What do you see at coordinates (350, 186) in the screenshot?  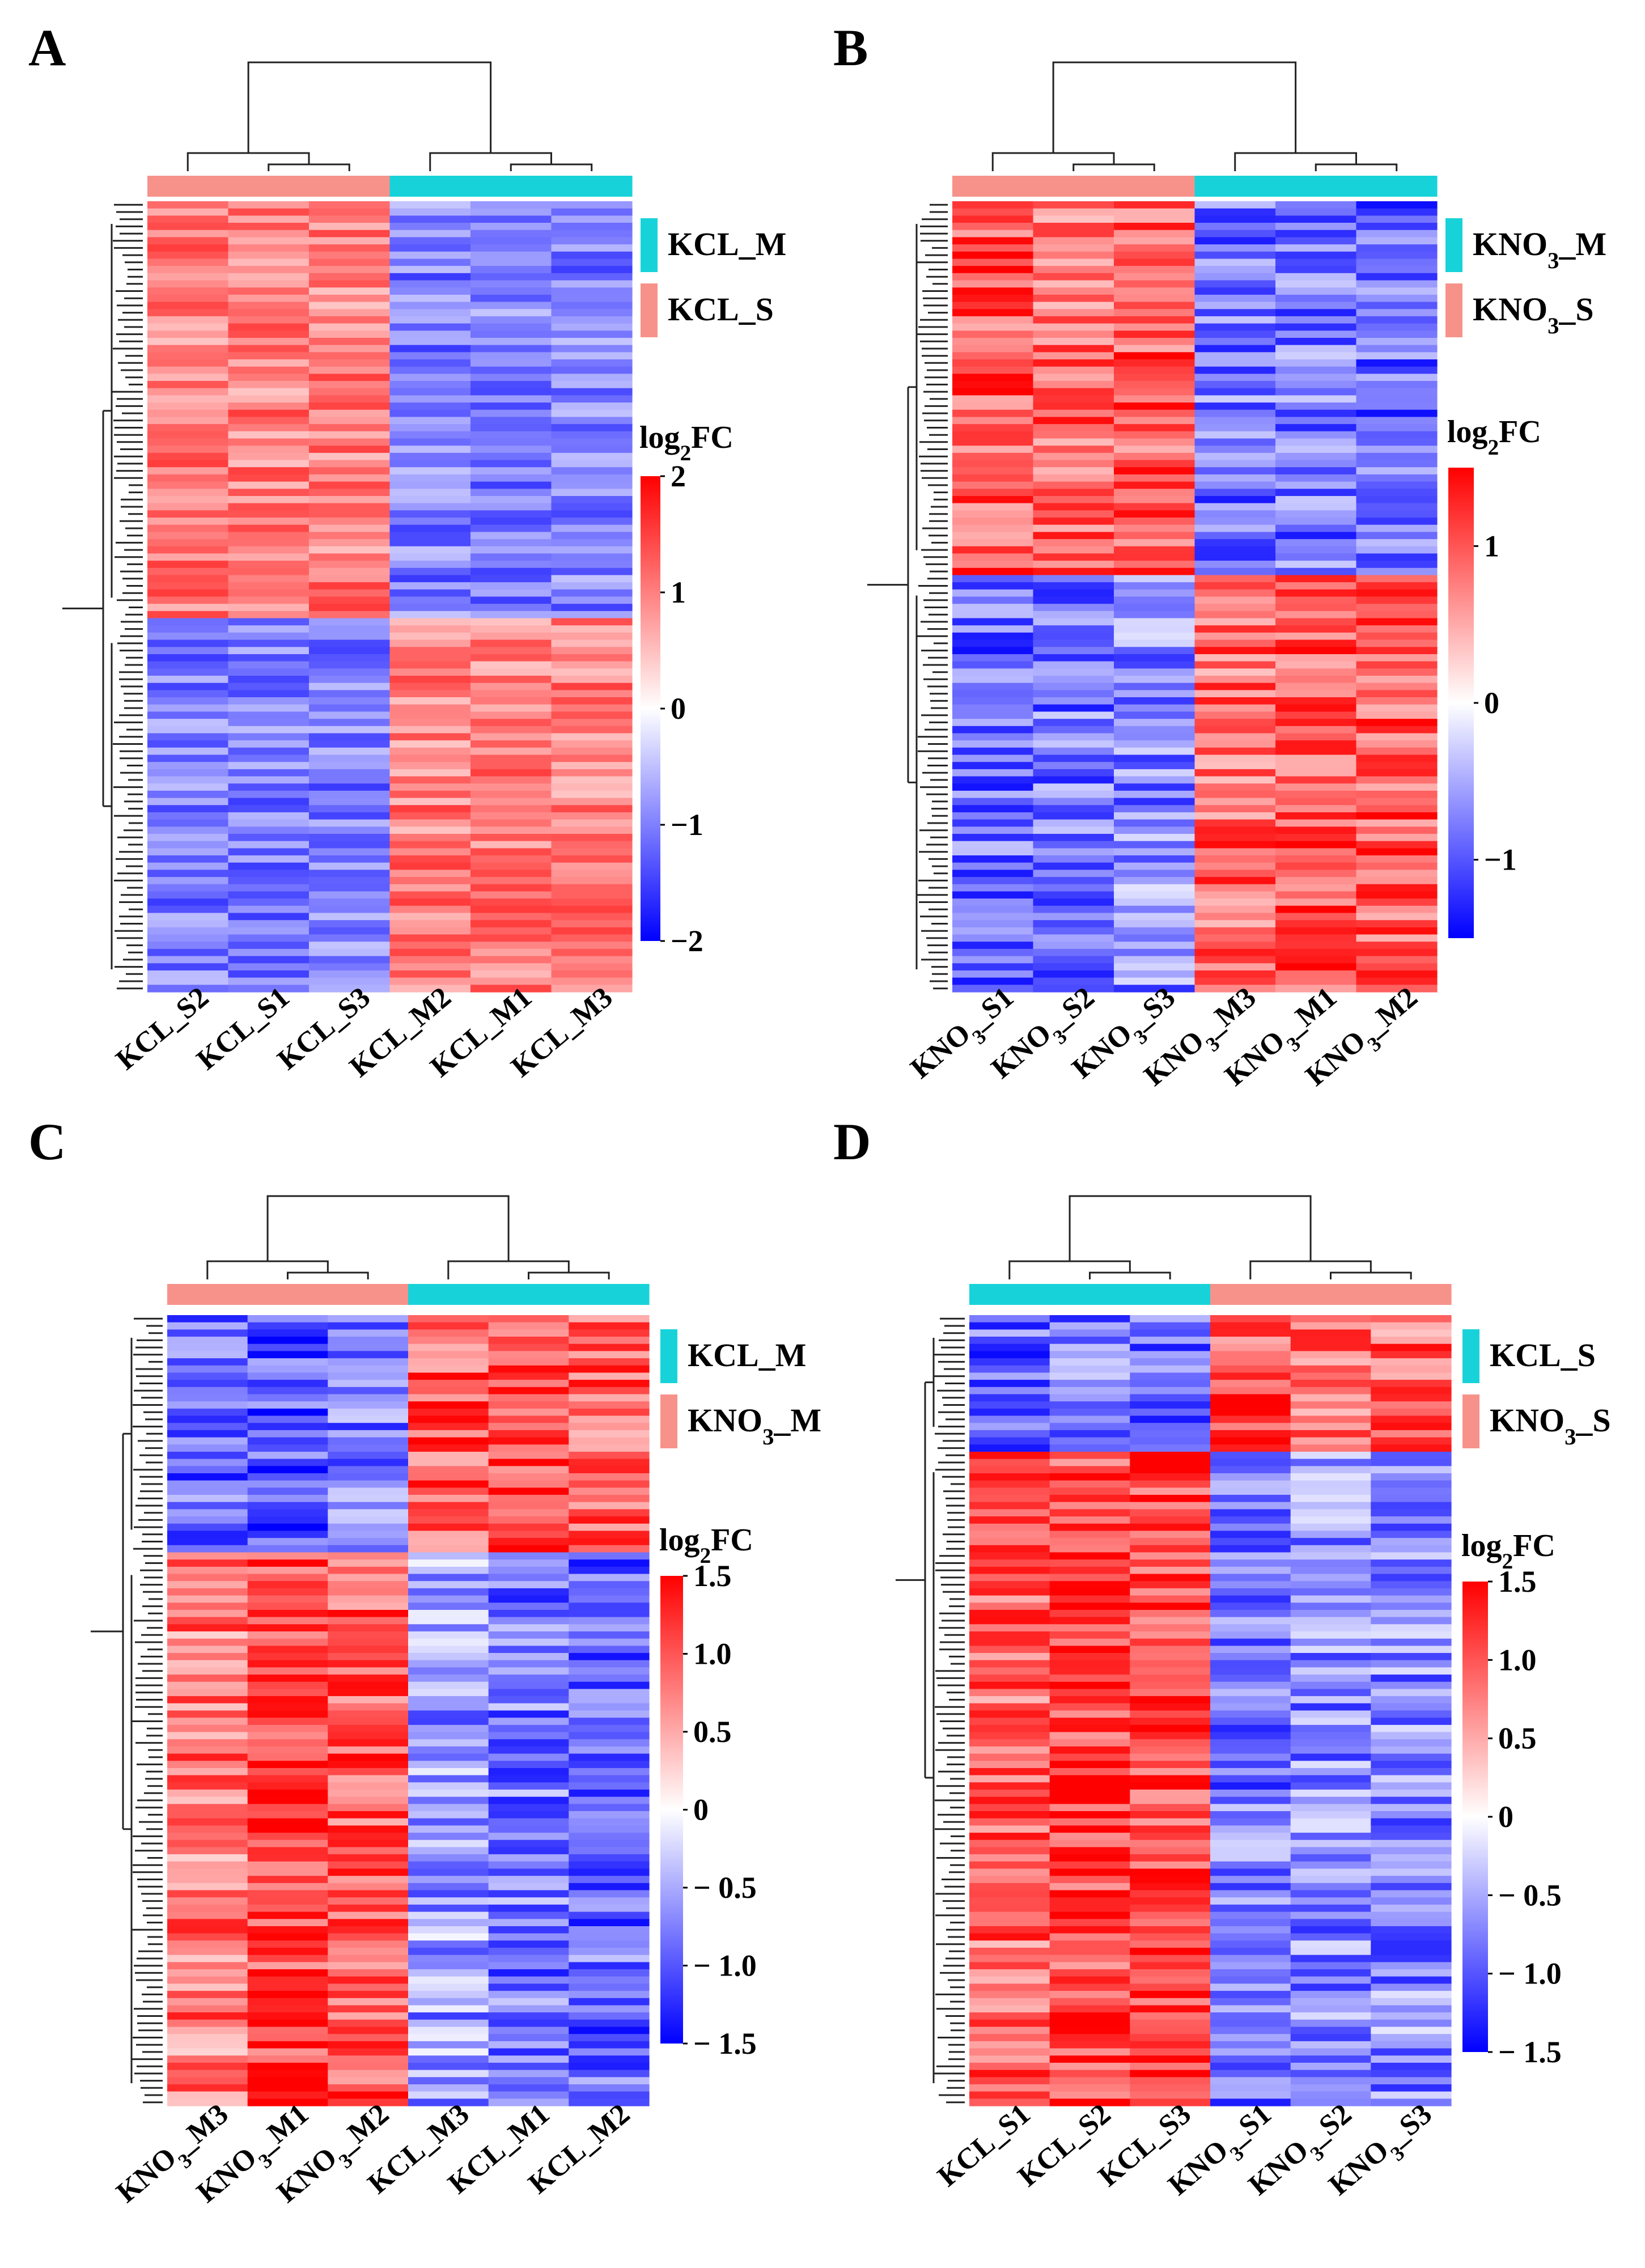 I see `group-annotation-cell` at bounding box center [350, 186].